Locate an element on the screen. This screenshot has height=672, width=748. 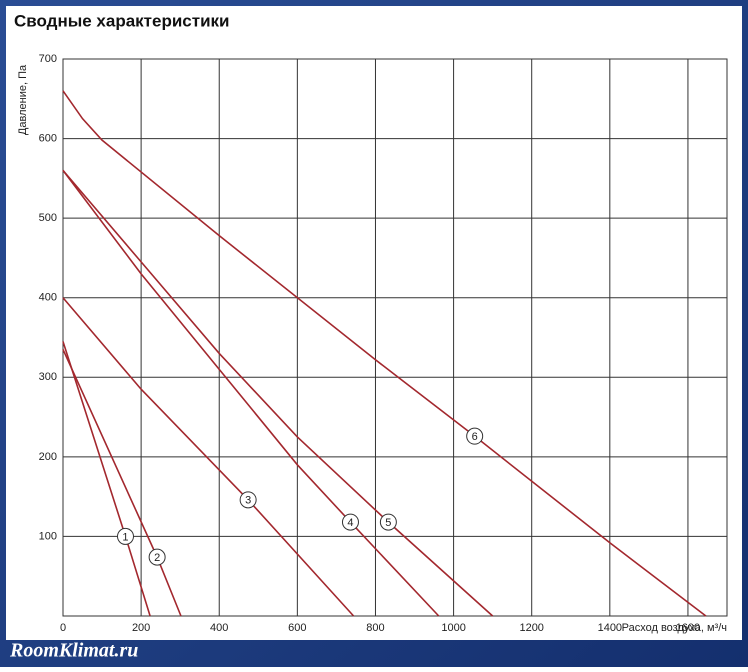
curve-label: 5 is located at coordinates (388, 523).